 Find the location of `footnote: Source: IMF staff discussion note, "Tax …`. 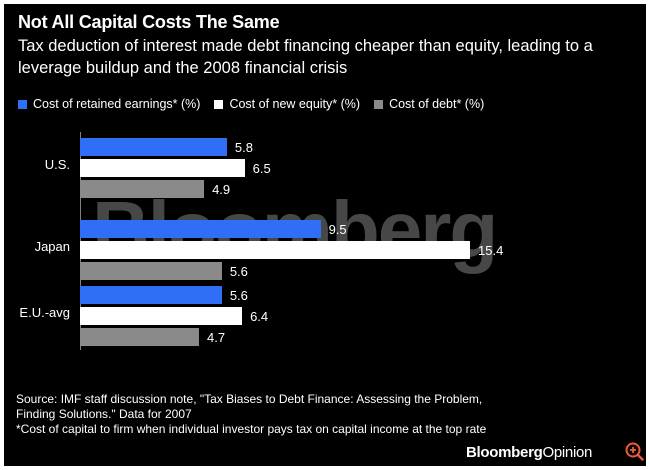

footnote: Source: IMF staff discussion note, "Tax … is located at coordinates (261, 414).